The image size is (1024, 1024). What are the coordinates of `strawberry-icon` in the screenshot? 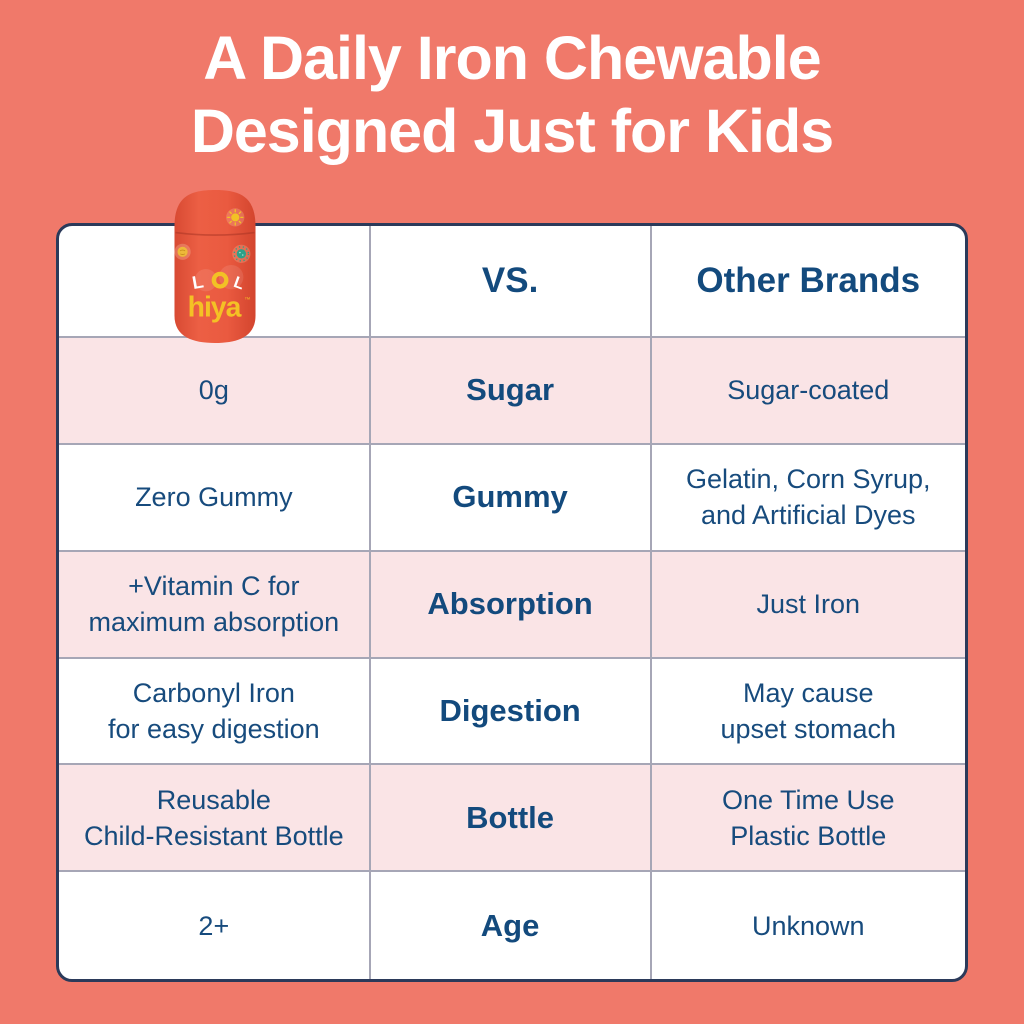 It's located at (241, 253).